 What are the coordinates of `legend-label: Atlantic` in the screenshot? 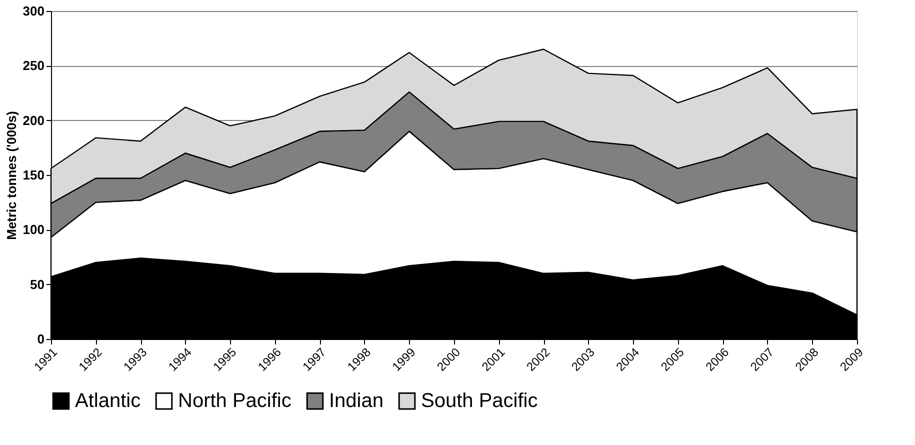 It's located at (108, 401).